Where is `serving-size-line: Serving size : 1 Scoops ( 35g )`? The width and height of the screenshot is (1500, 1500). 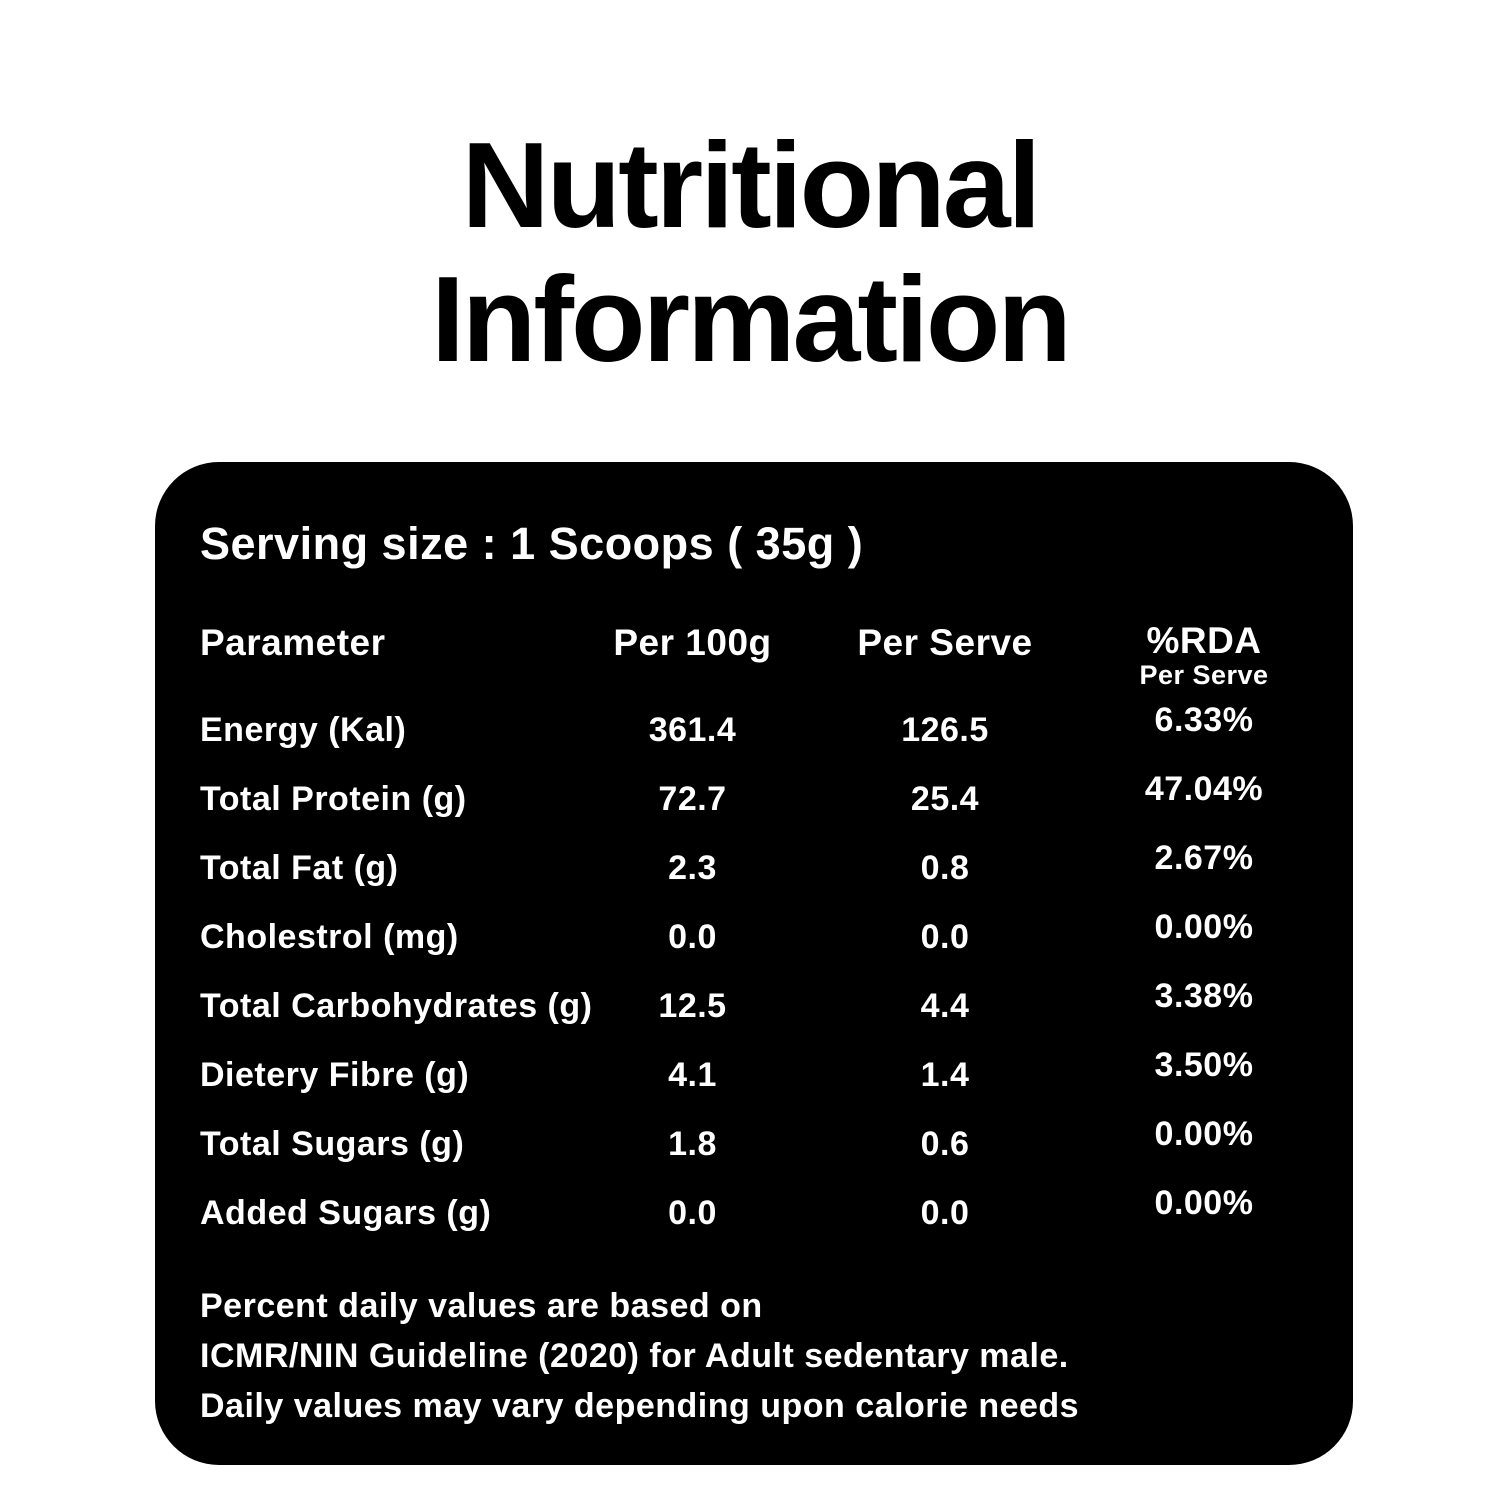 serving-size-line: Serving size : 1 Scoops ( 35g ) is located at coordinates (531, 544).